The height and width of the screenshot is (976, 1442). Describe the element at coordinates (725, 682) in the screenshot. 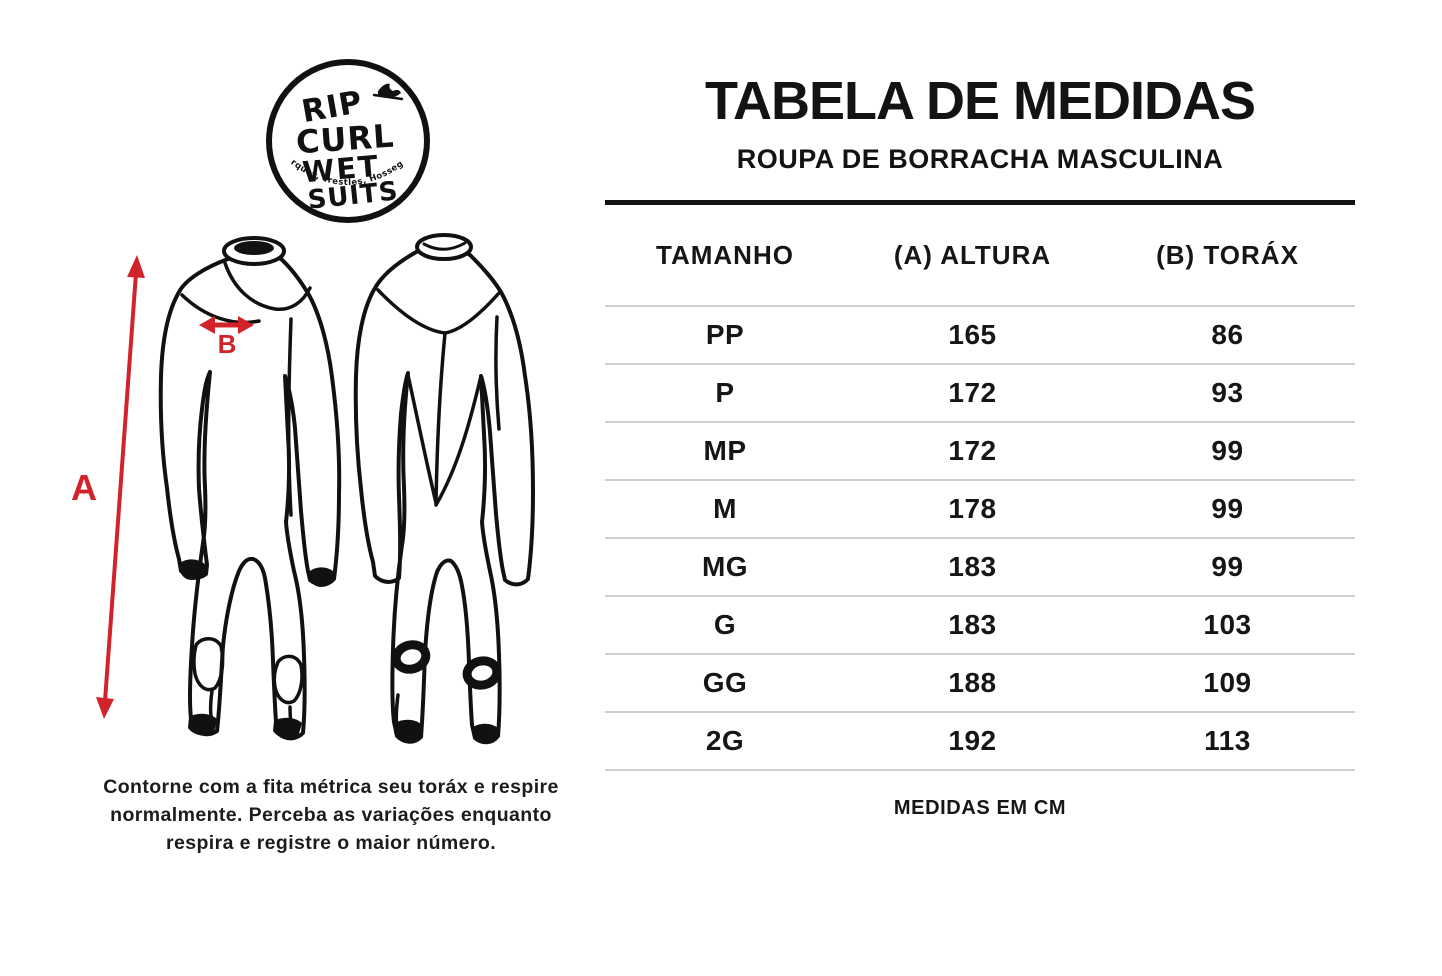

I see `size-cell: GG` at that location.